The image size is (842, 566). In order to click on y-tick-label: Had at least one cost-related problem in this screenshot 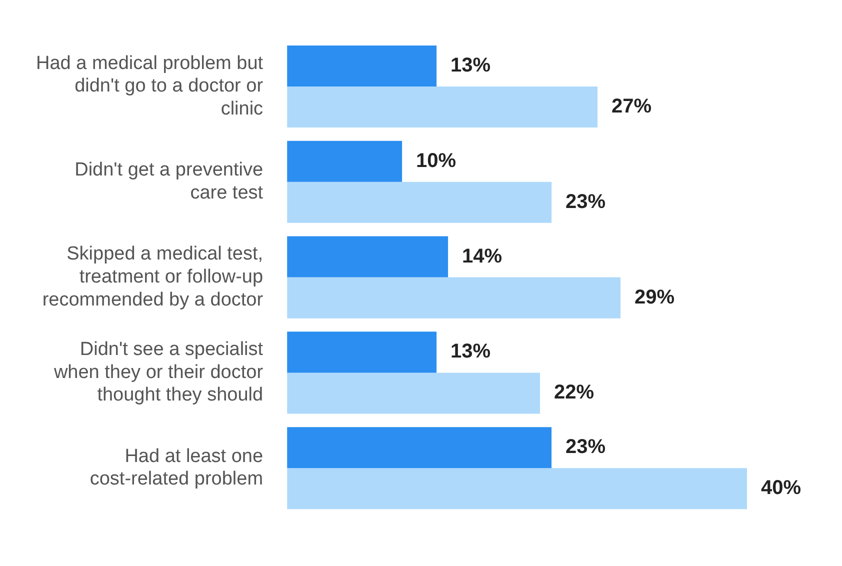, I will do `click(177, 468)`.